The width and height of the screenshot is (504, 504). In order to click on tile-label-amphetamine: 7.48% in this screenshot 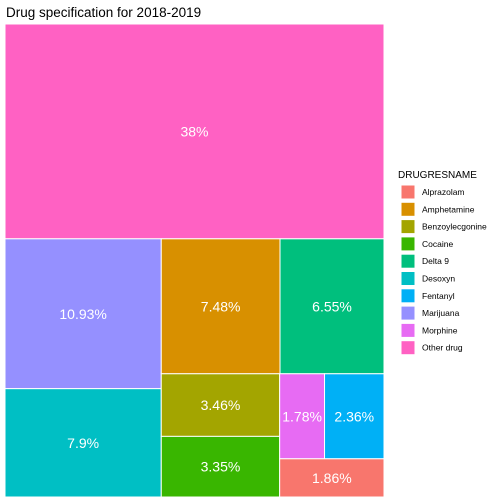, I will do `click(221, 306)`.